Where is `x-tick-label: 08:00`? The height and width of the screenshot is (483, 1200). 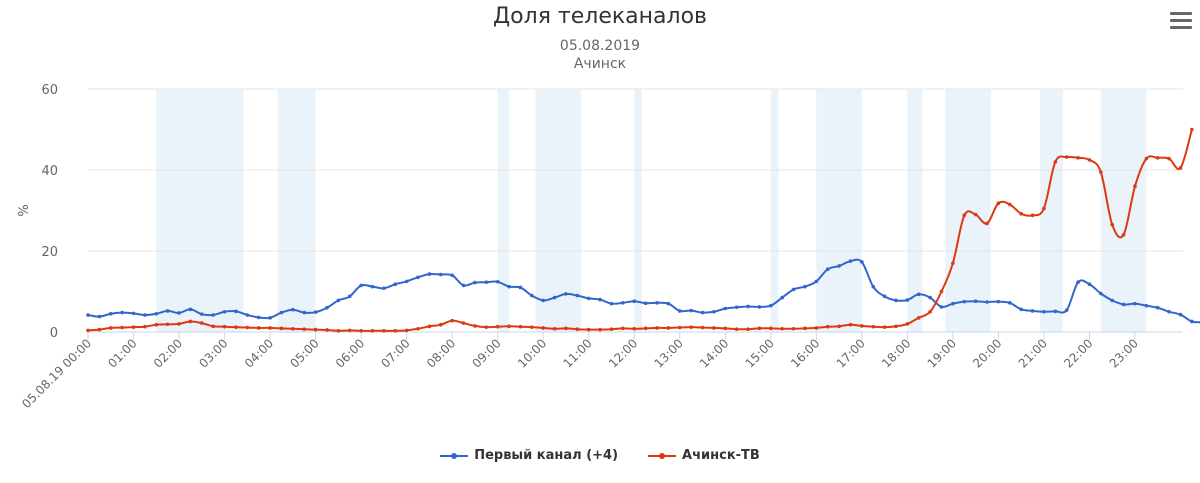 x-tick-label: 08:00 is located at coordinates (441, 353).